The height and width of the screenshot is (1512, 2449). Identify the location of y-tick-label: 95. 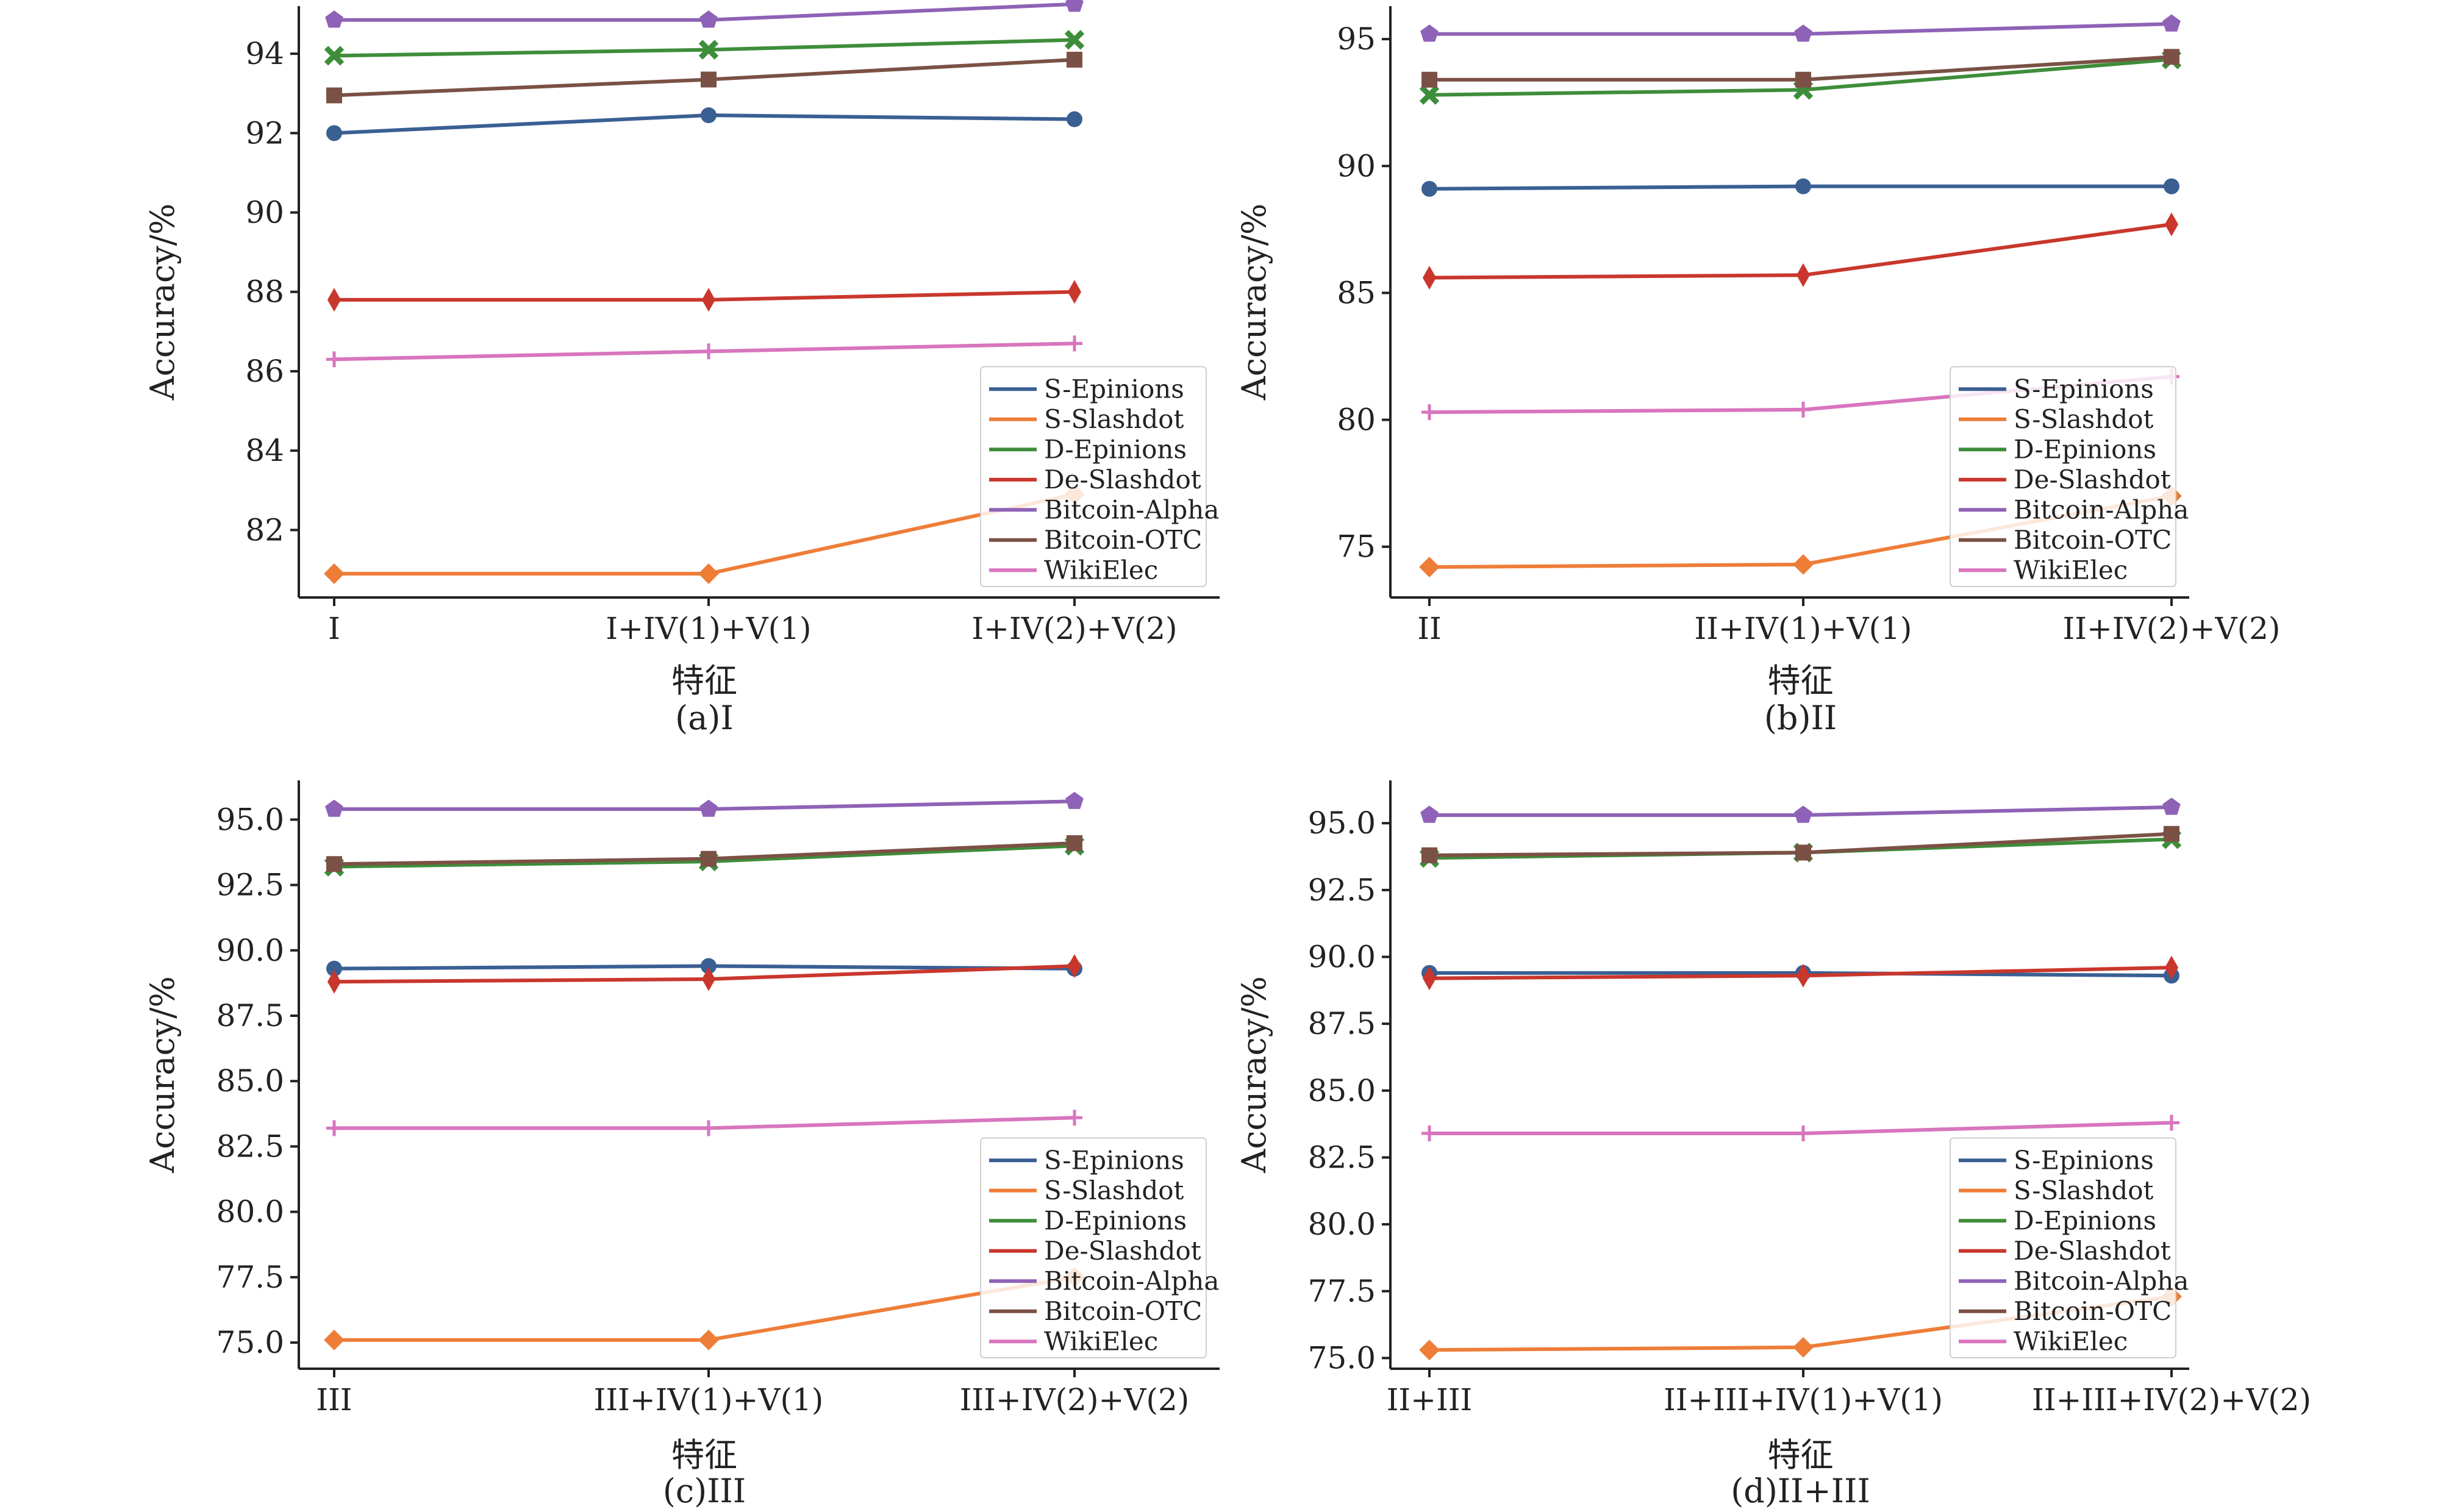
(1356, 39).